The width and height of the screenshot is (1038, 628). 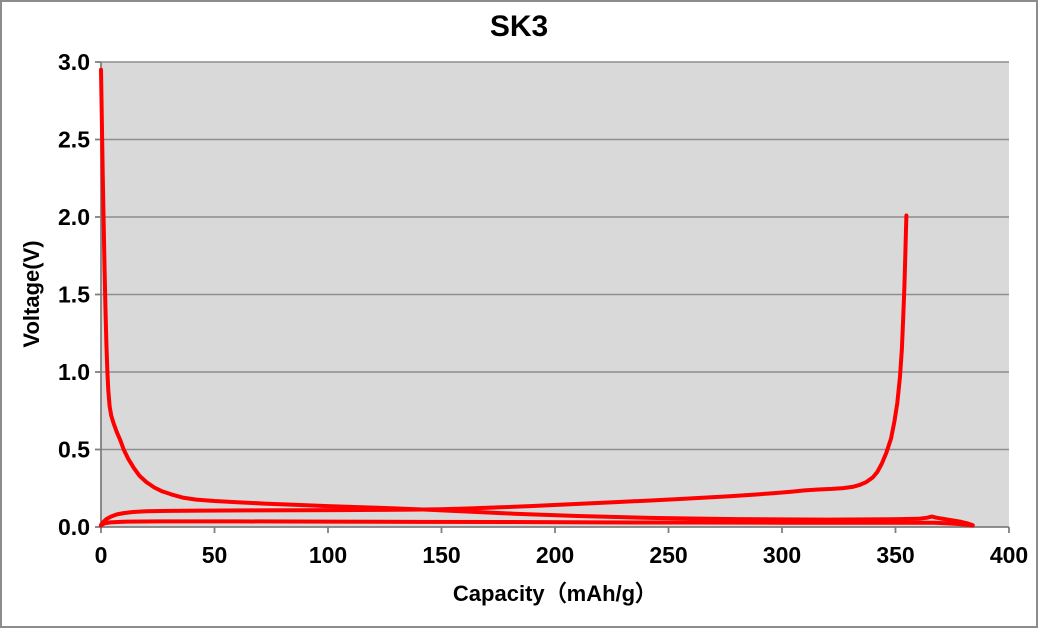 What do you see at coordinates (215, 555) in the screenshot?
I see `x-tick-label: 50` at bounding box center [215, 555].